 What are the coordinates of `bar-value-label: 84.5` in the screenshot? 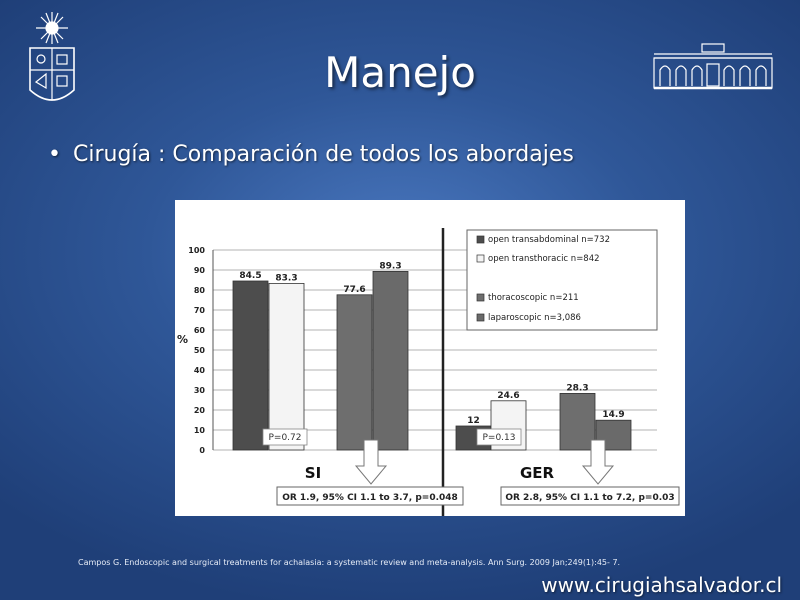 It's located at (250, 276).